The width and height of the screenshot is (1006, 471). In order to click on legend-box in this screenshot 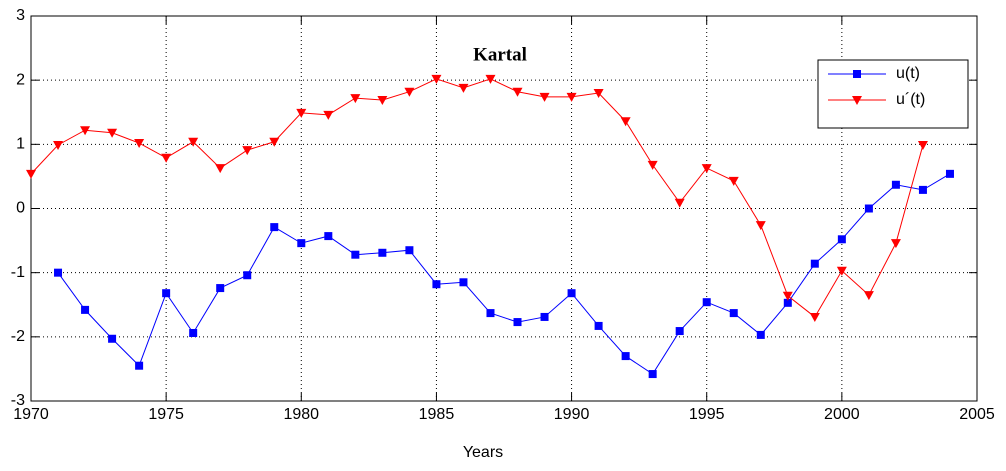, I will do `click(893, 94)`.